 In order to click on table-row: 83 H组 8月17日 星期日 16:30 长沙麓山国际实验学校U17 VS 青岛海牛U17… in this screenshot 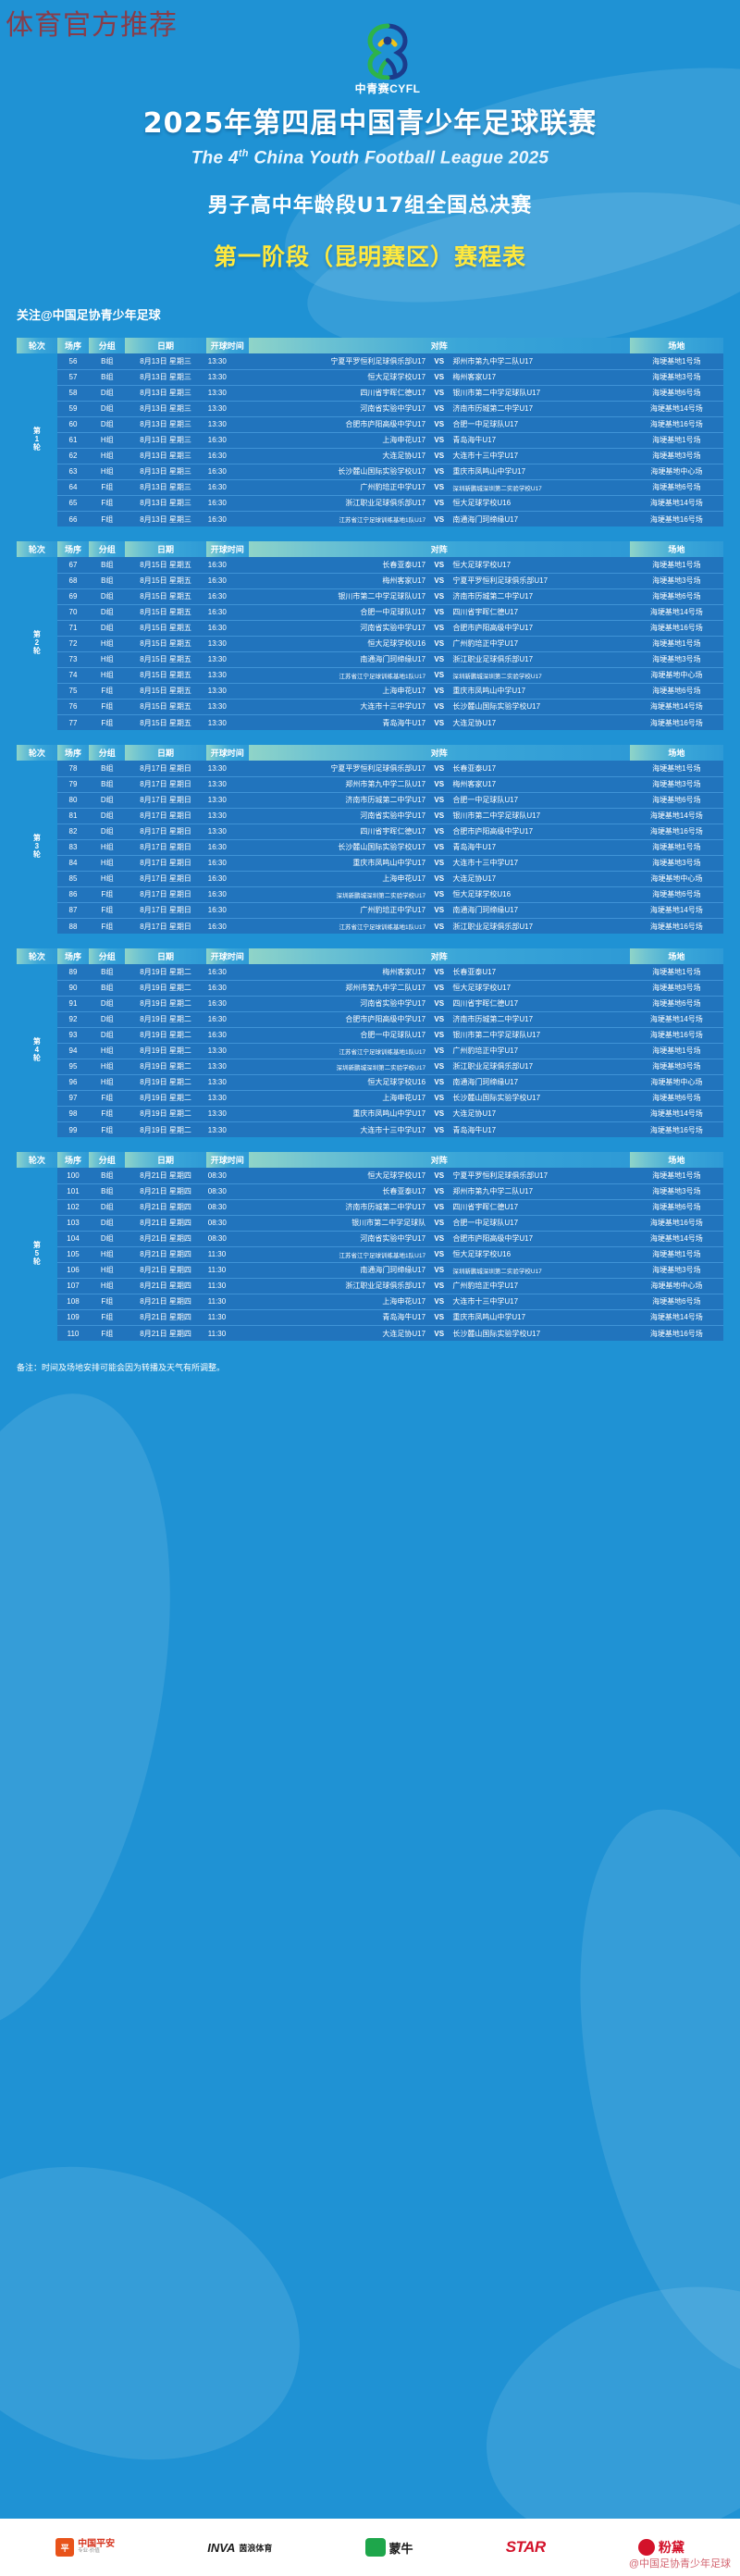, I will do `click(370, 847)`.